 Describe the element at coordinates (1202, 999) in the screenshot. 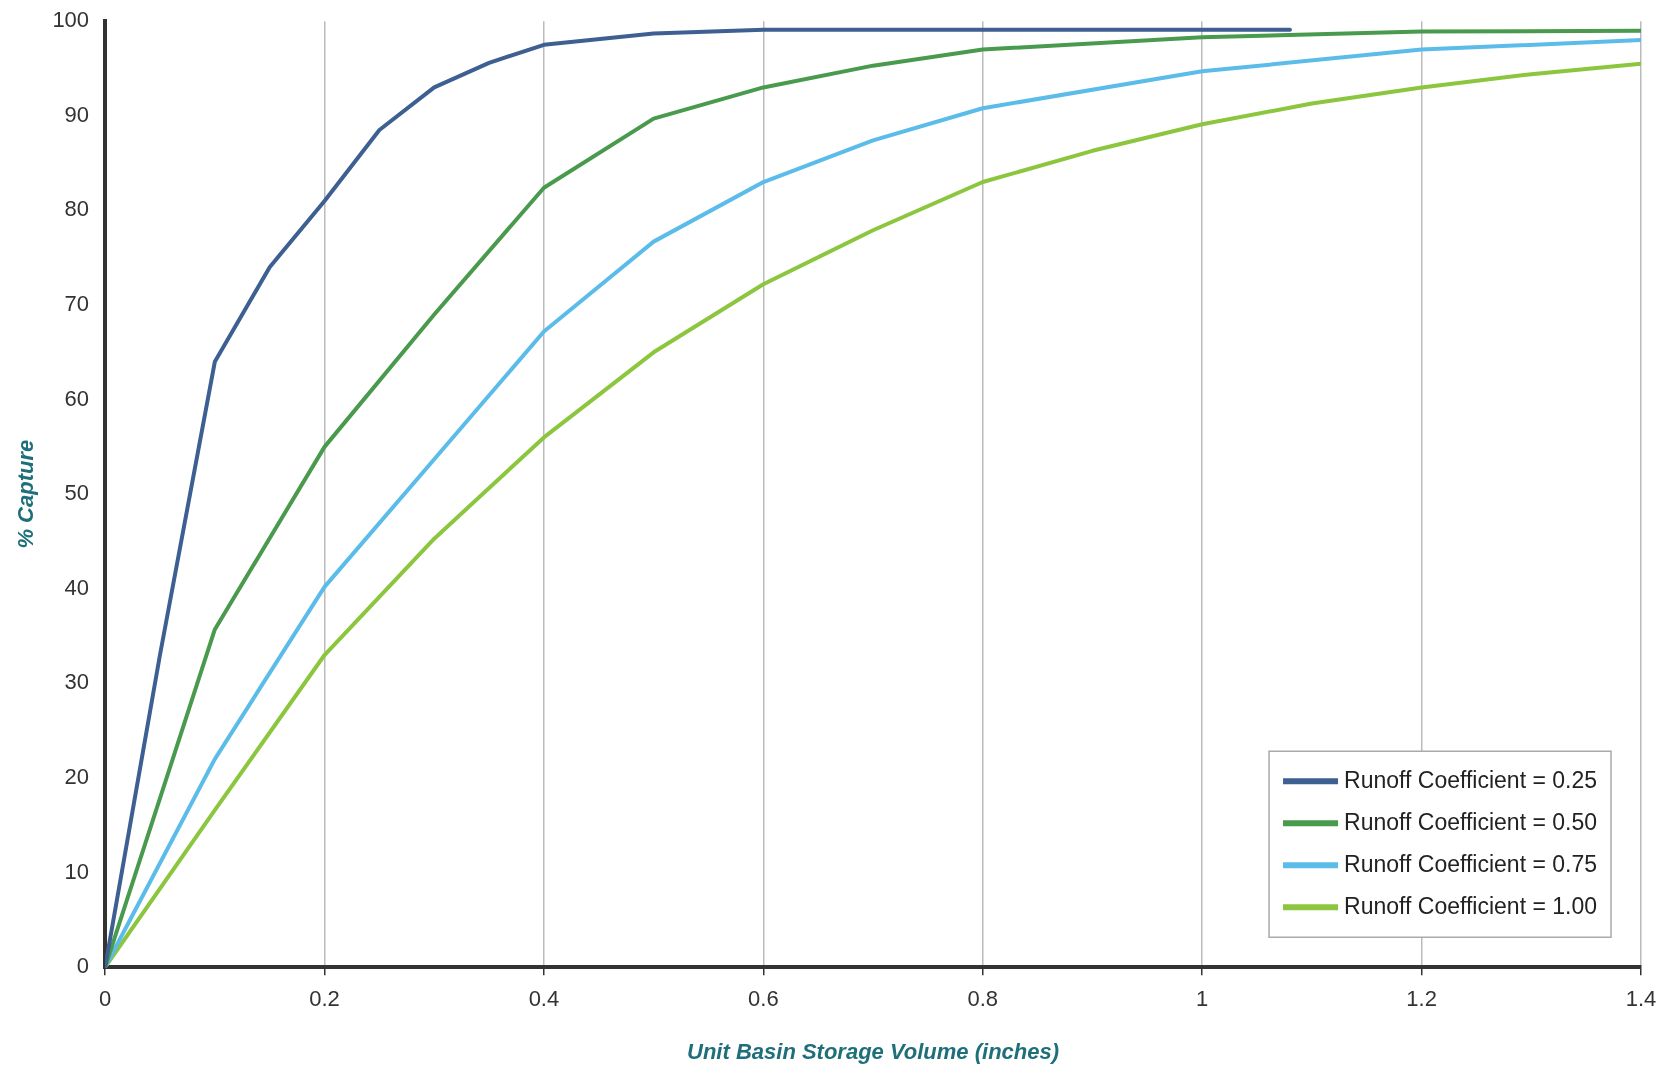

I see `x-tick-label: 1` at that location.